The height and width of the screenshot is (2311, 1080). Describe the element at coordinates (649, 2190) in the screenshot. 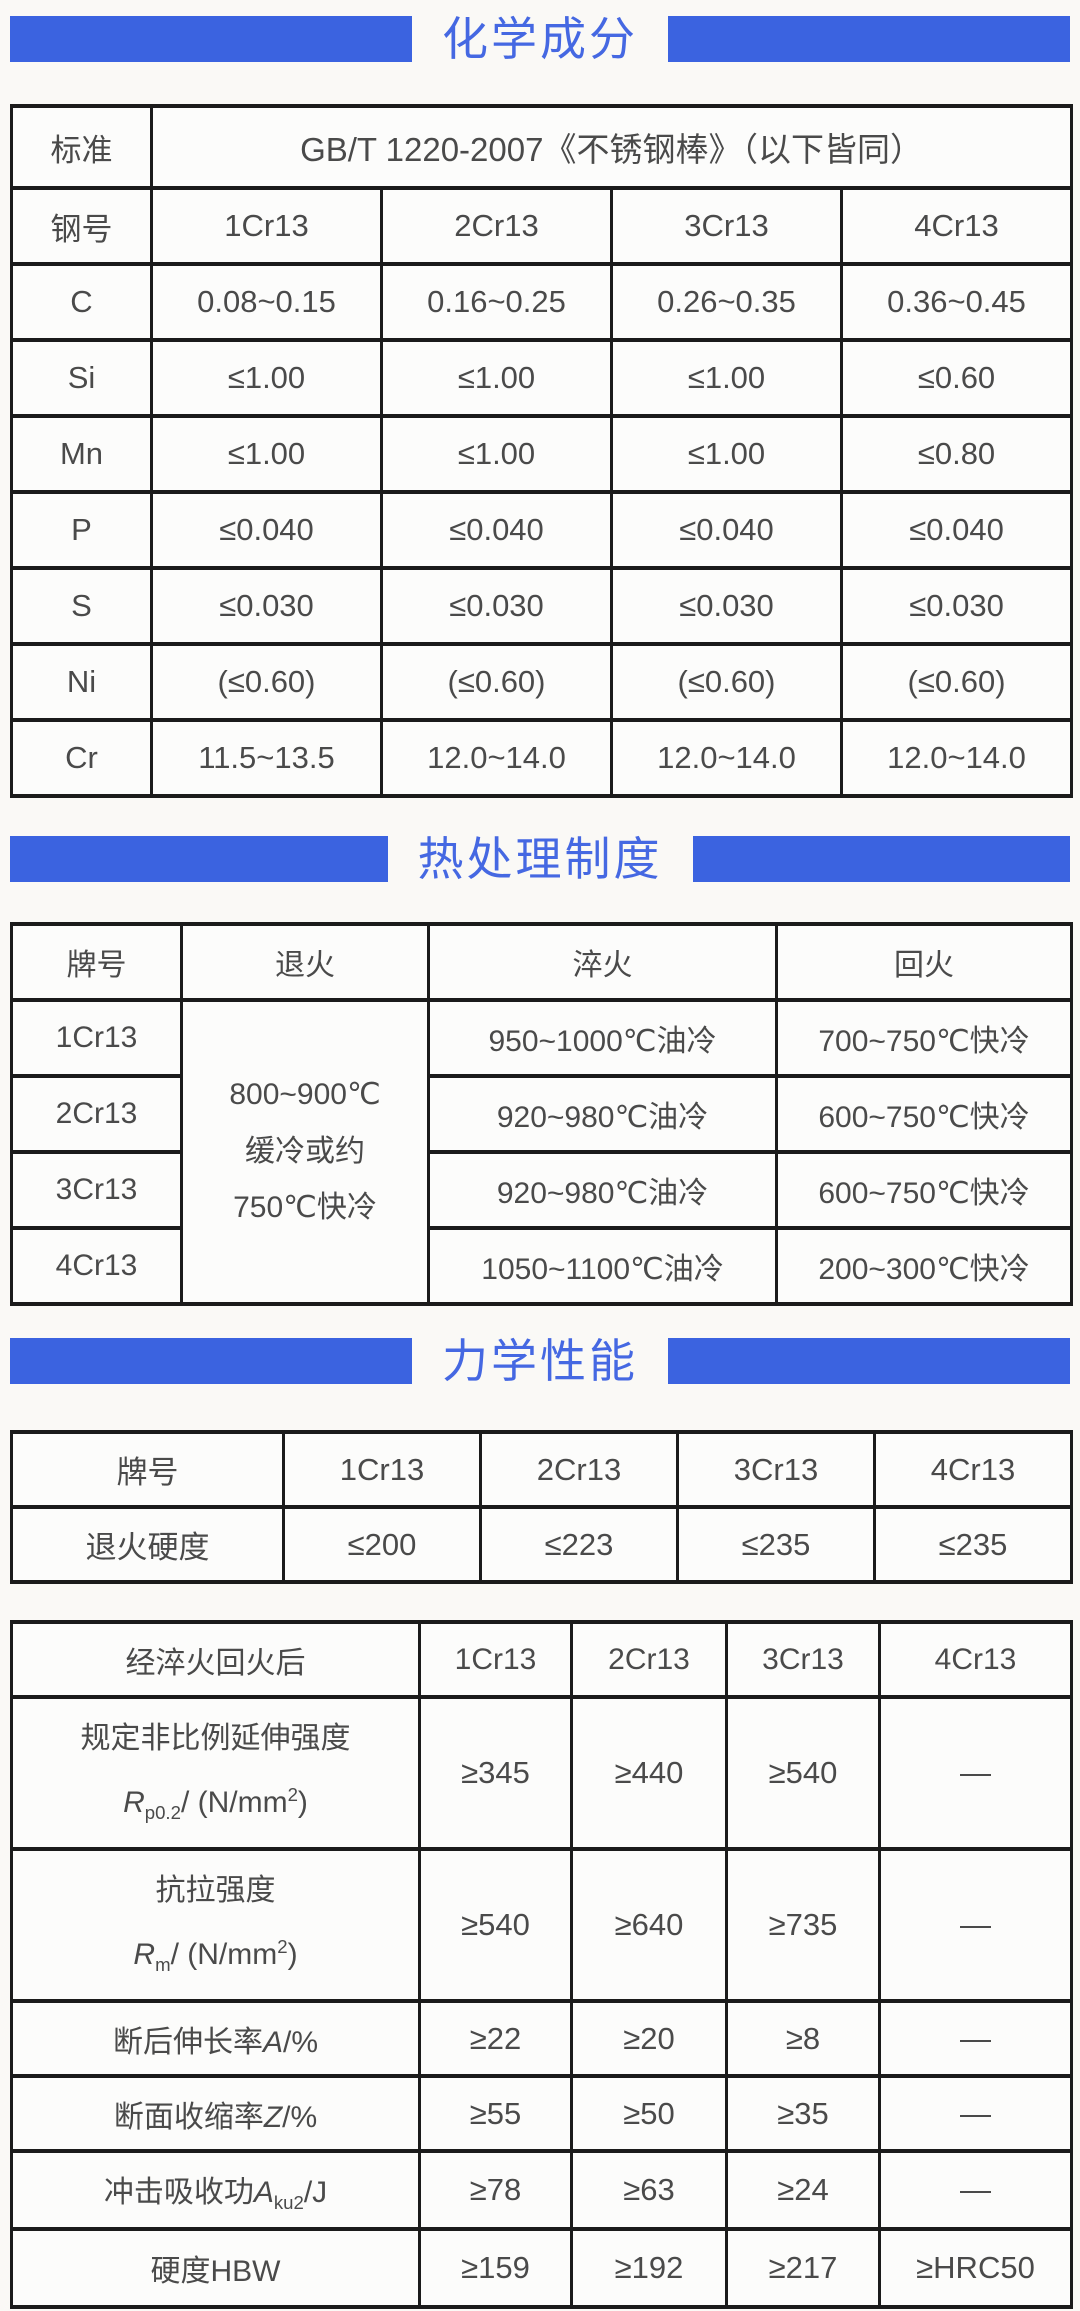

I see `property-value: ≥63` at that location.